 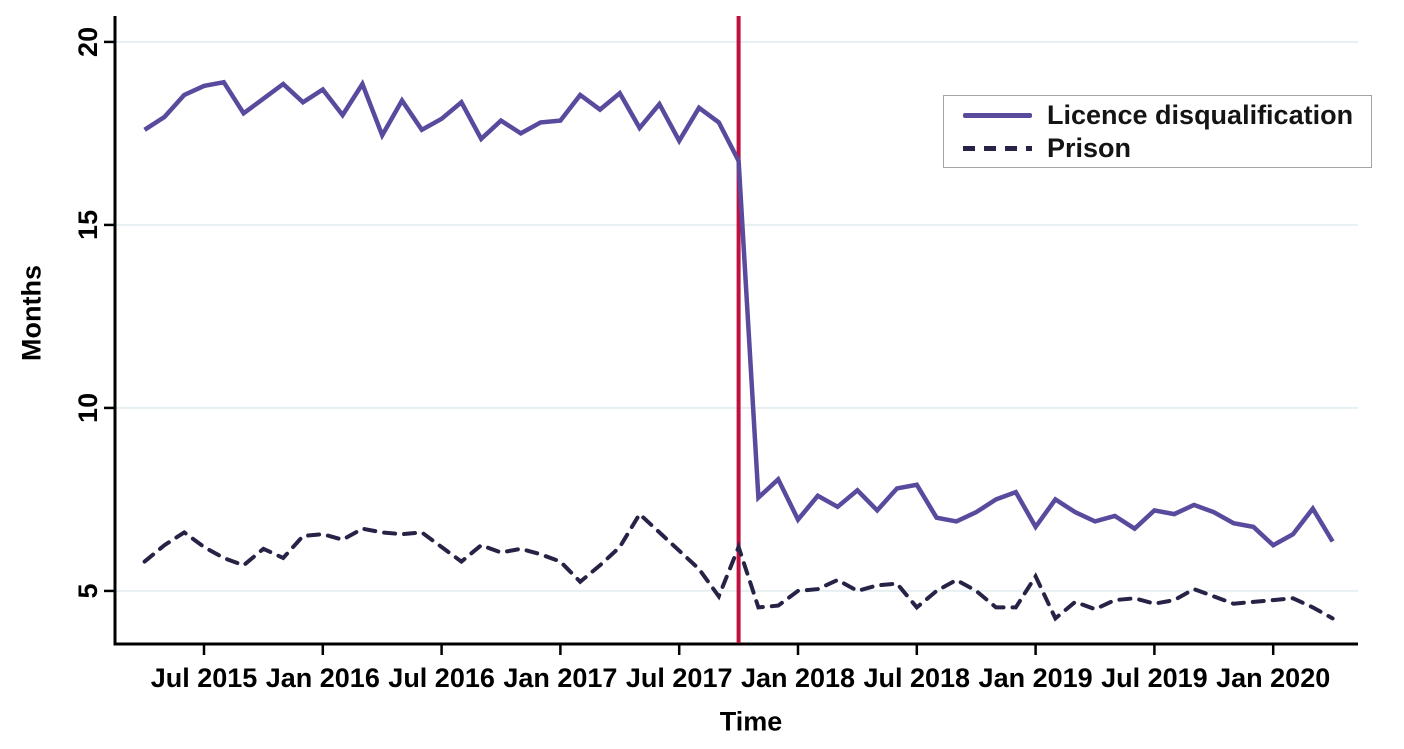 I want to click on x-tick-label: Jul 2019, so click(x=1154, y=678).